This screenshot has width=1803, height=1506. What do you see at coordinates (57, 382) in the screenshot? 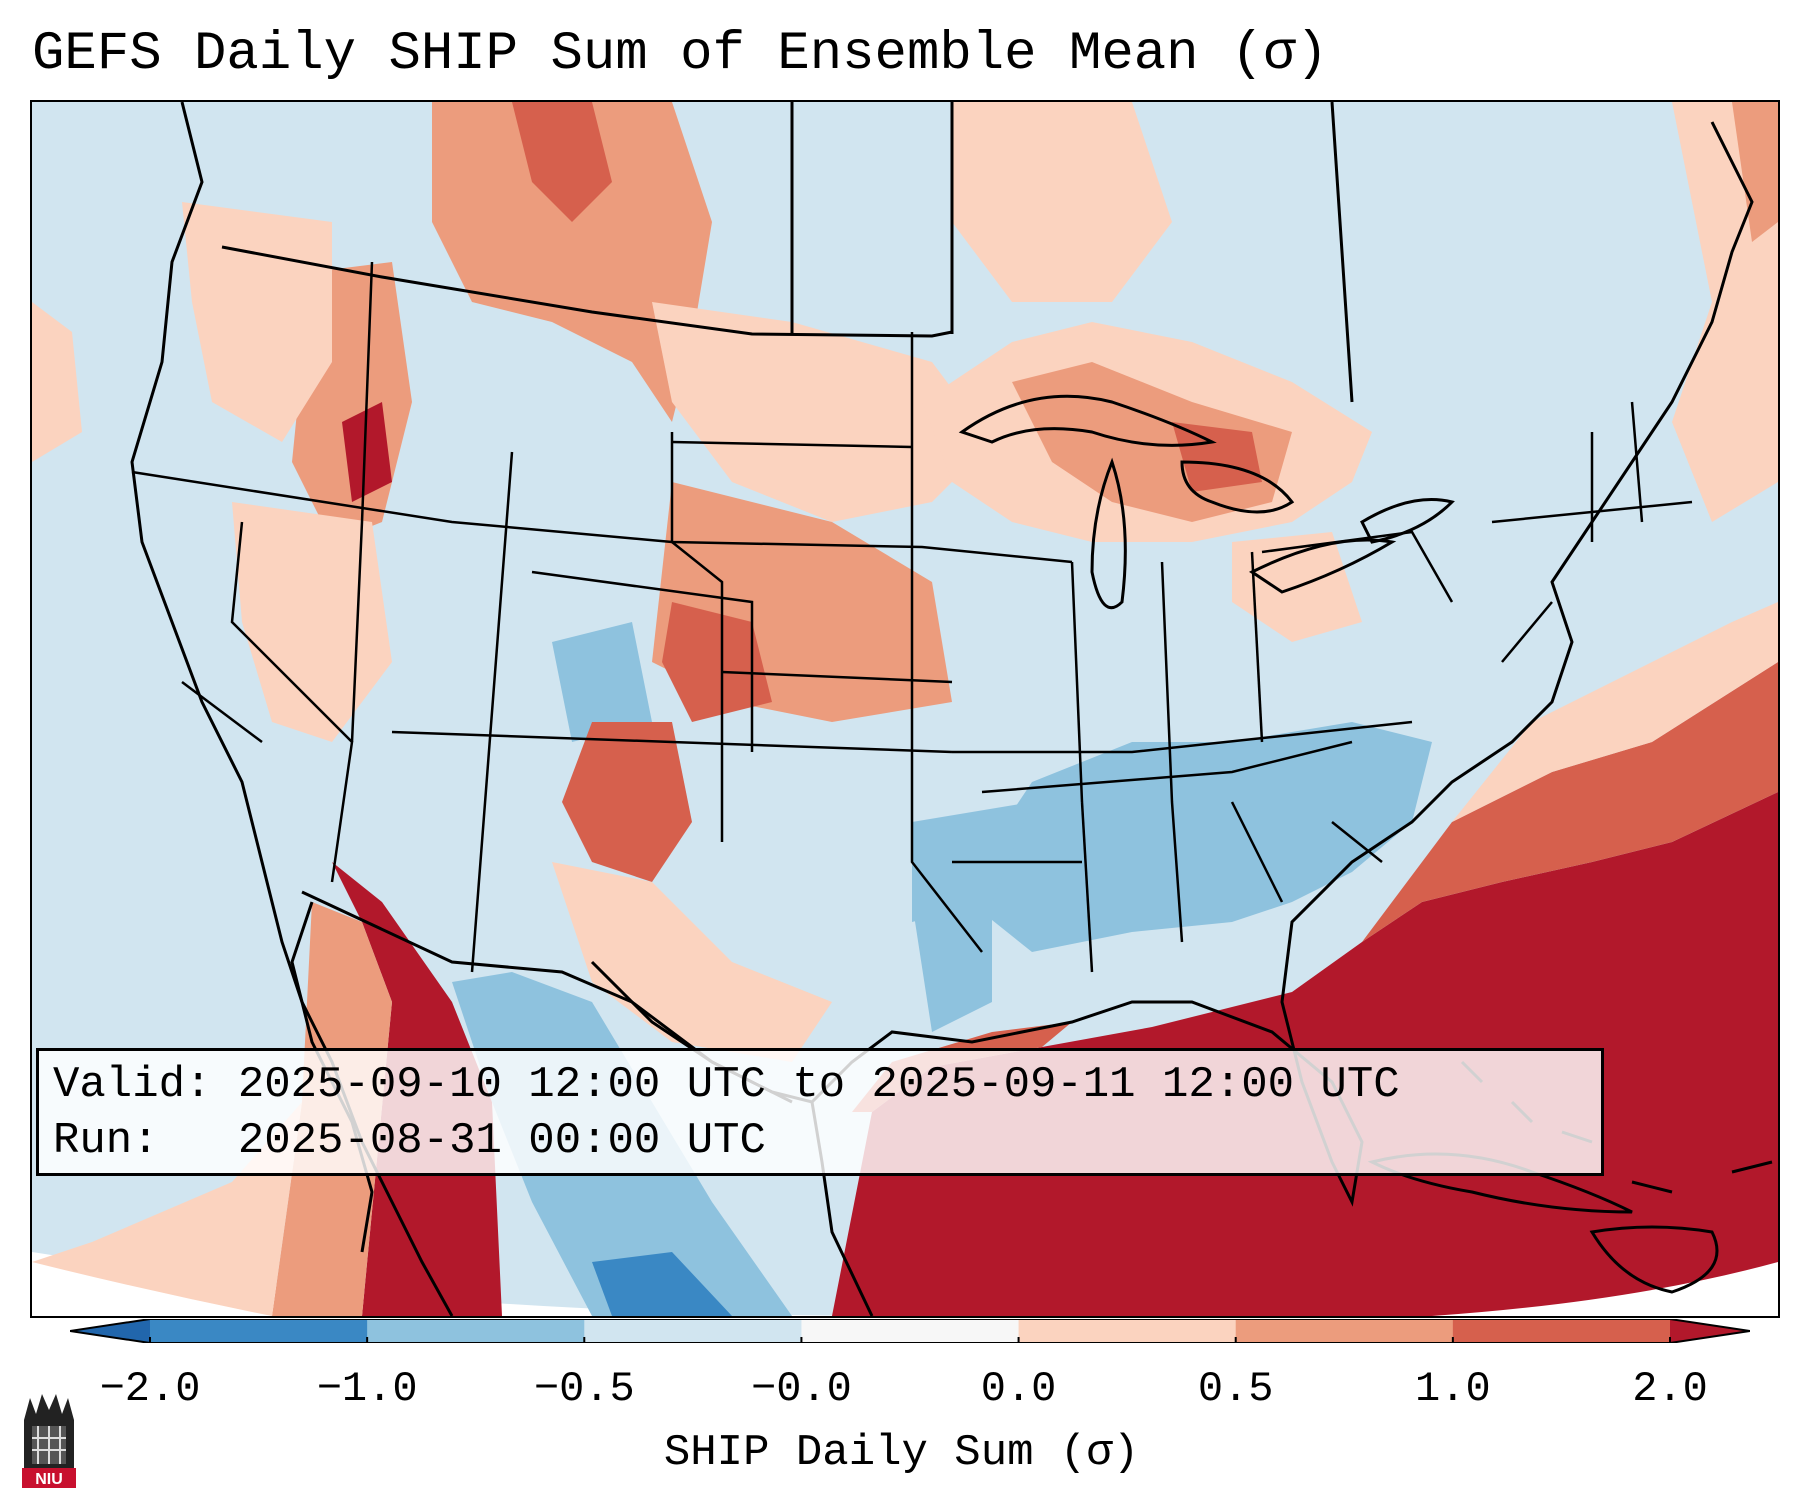
I see `anomaly-weak-positive-pacific-nw` at bounding box center [57, 382].